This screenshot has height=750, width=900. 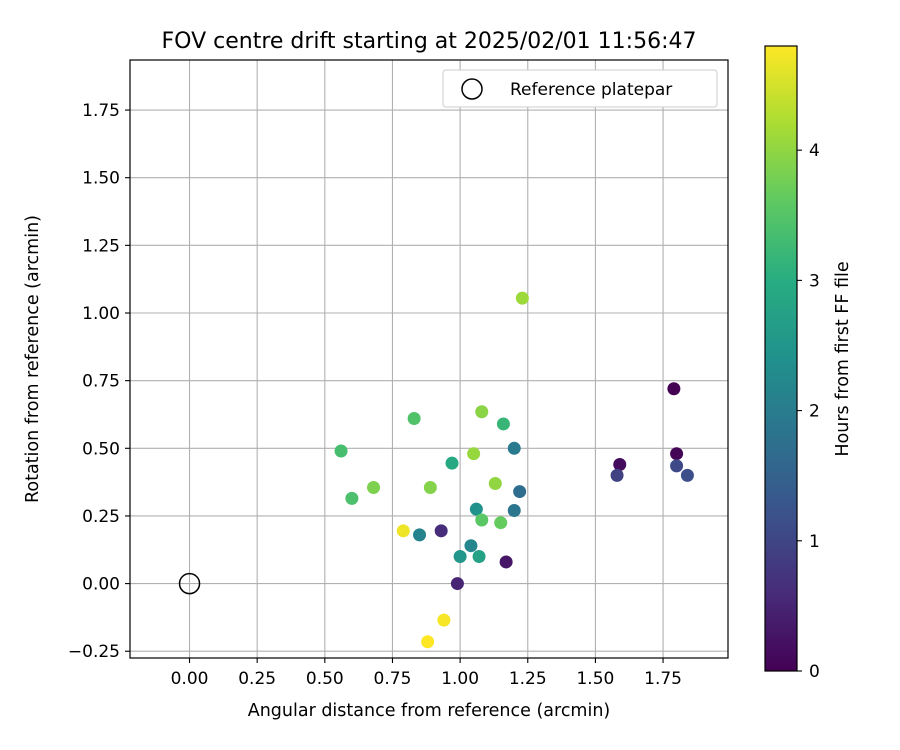 I want to click on legend-marker-icon, so click(x=472, y=89).